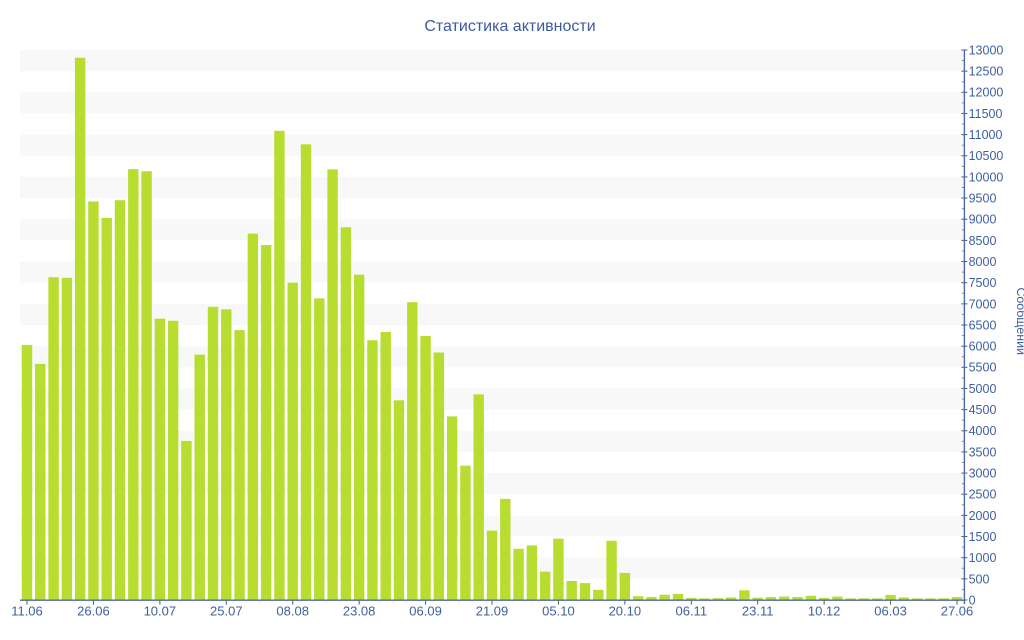 The height and width of the screenshot is (640, 1024). What do you see at coordinates (509, 26) in the screenshot?
I see `svg-text: Статистика активности` at bounding box center [509, 26].